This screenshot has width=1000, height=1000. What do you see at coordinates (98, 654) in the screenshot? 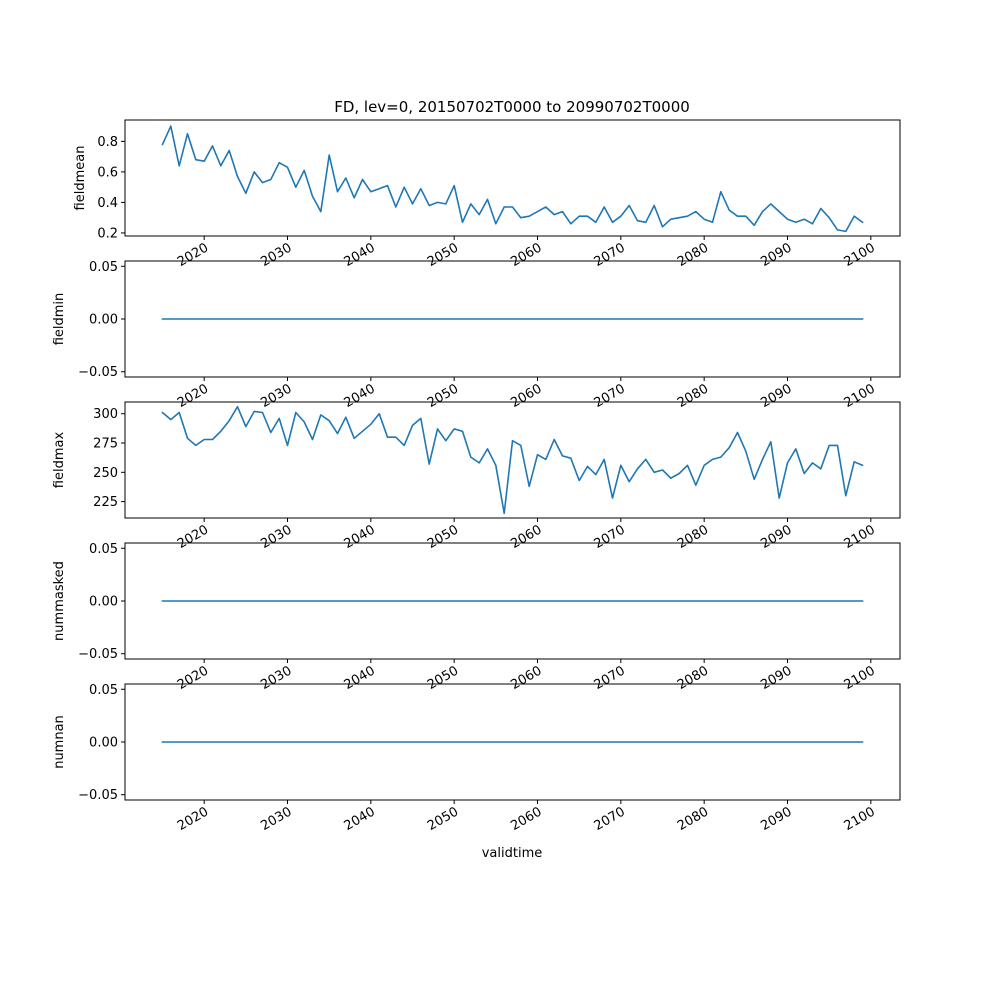
I see `nummasked-ytick-label: −0.05` at bounding box center [98, 654].